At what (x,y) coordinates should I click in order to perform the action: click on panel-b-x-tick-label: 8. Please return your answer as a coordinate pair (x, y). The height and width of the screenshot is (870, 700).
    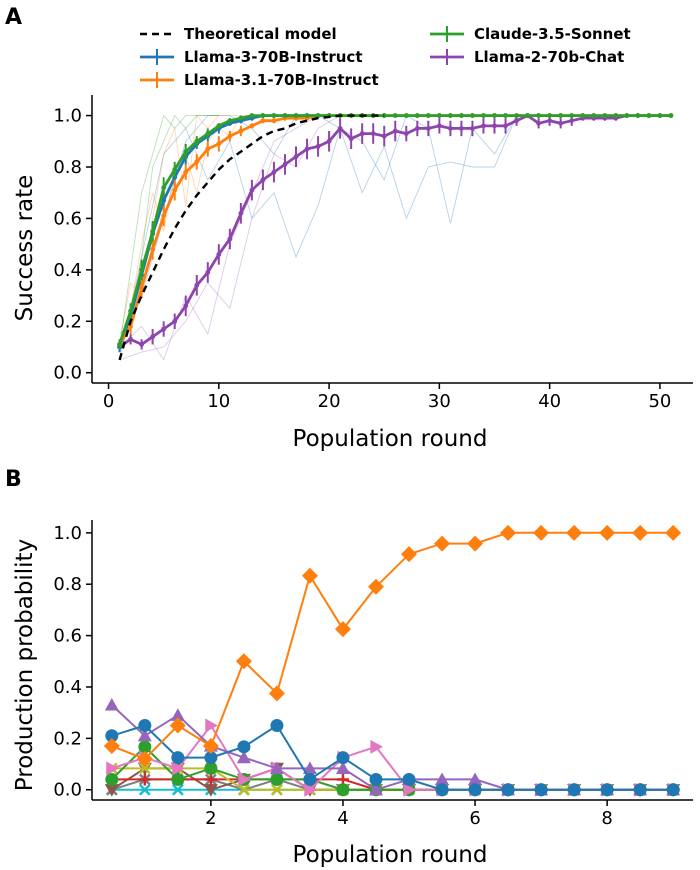
    Looking at the image, I should click on (606, 818).